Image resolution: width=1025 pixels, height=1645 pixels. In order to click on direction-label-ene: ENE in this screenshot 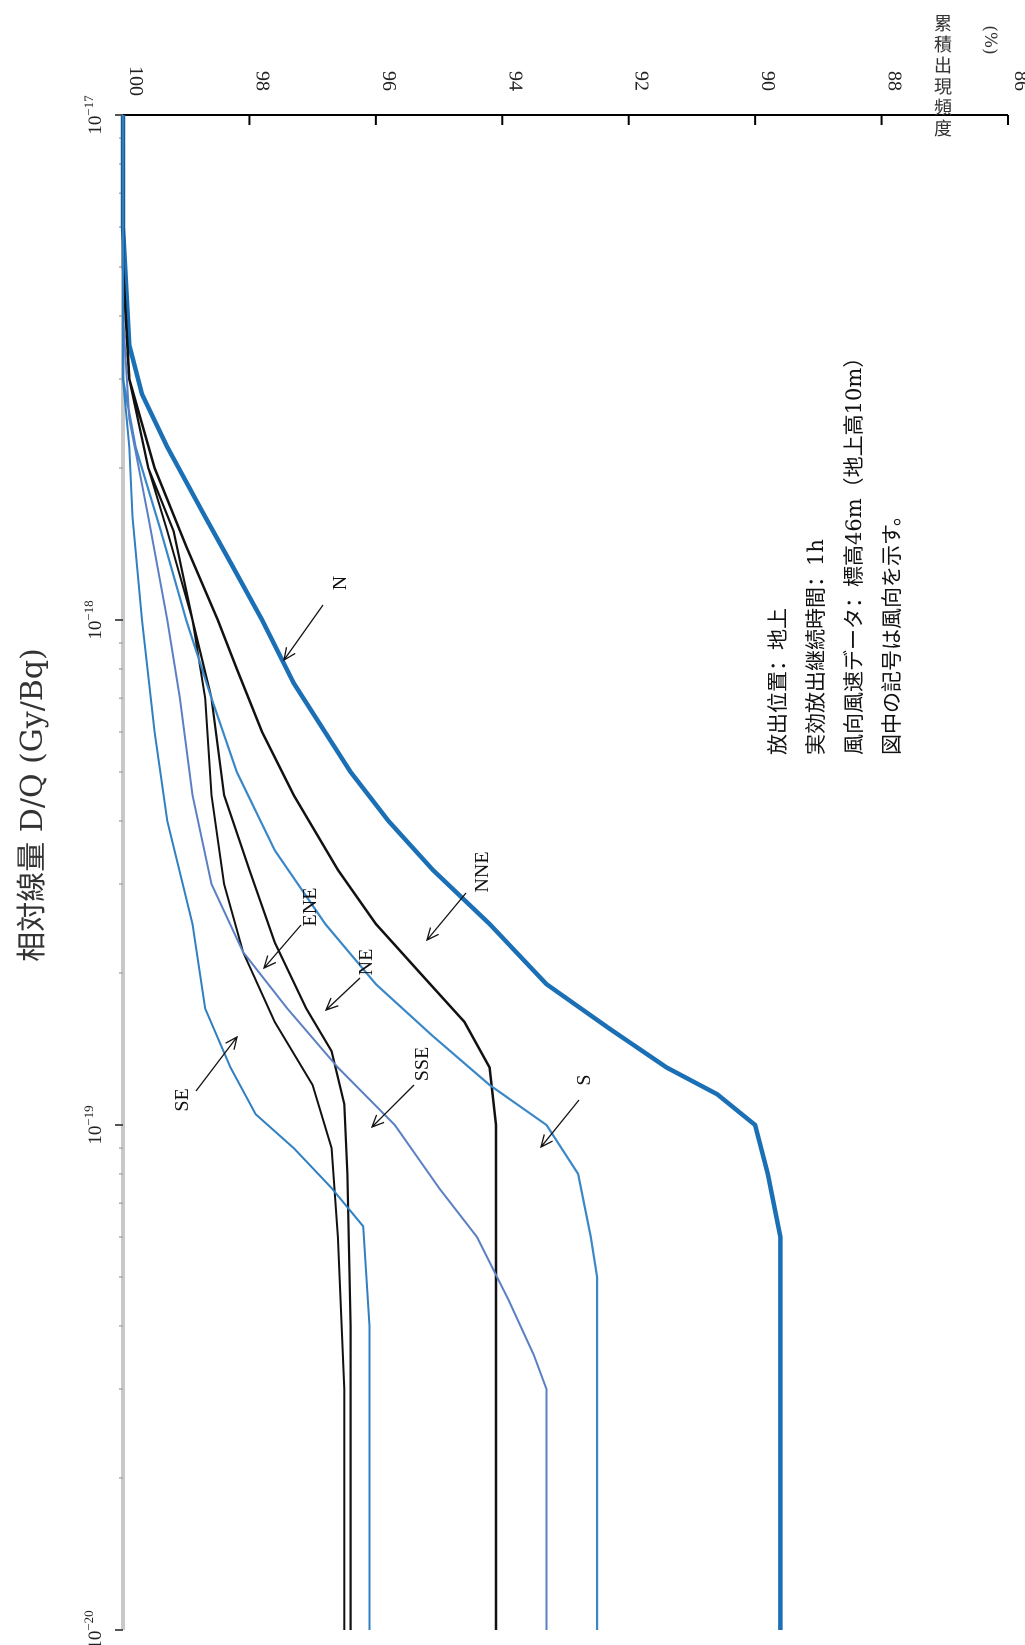, I will do `click(310, 907)`.